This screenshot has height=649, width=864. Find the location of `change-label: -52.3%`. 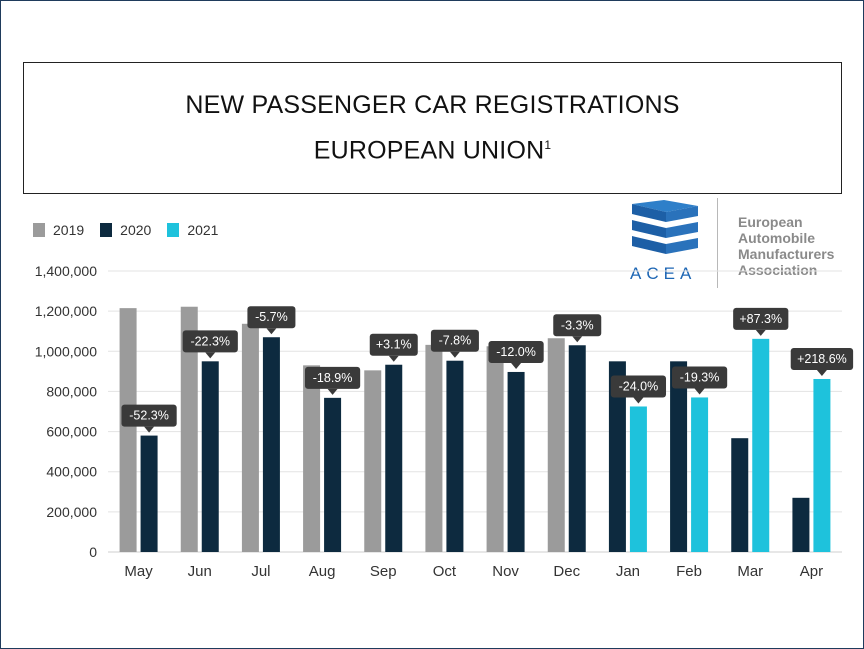

change-label: -52.3% is located at coordinates (149, 416).